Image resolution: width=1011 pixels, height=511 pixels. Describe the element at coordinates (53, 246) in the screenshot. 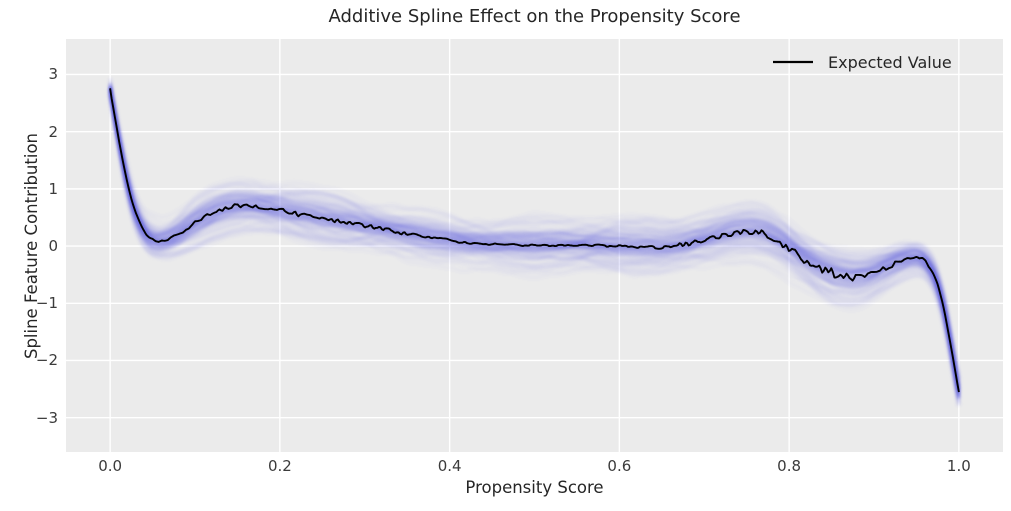

I see `y-tick-label: 0` at that location.